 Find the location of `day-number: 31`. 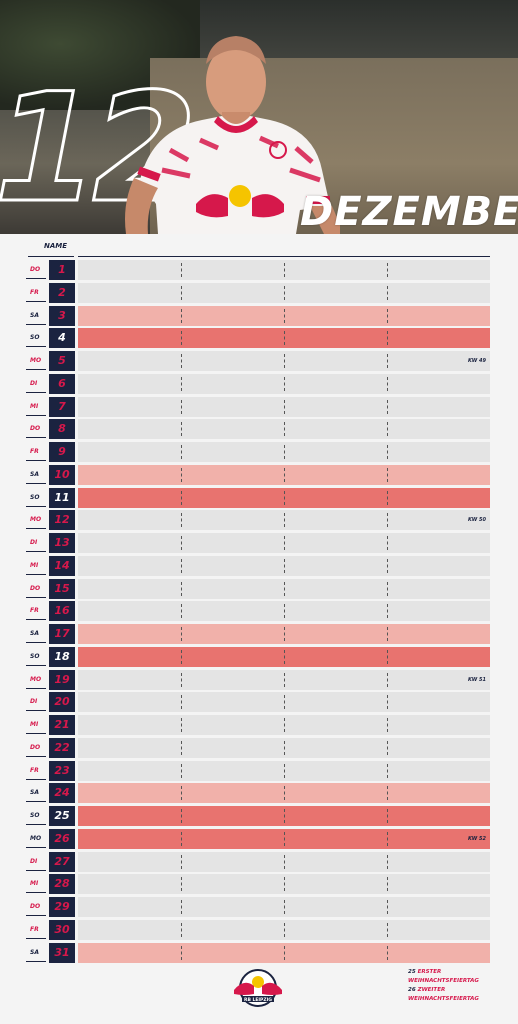

day-number: 31 is located at coordinates (62, 952).